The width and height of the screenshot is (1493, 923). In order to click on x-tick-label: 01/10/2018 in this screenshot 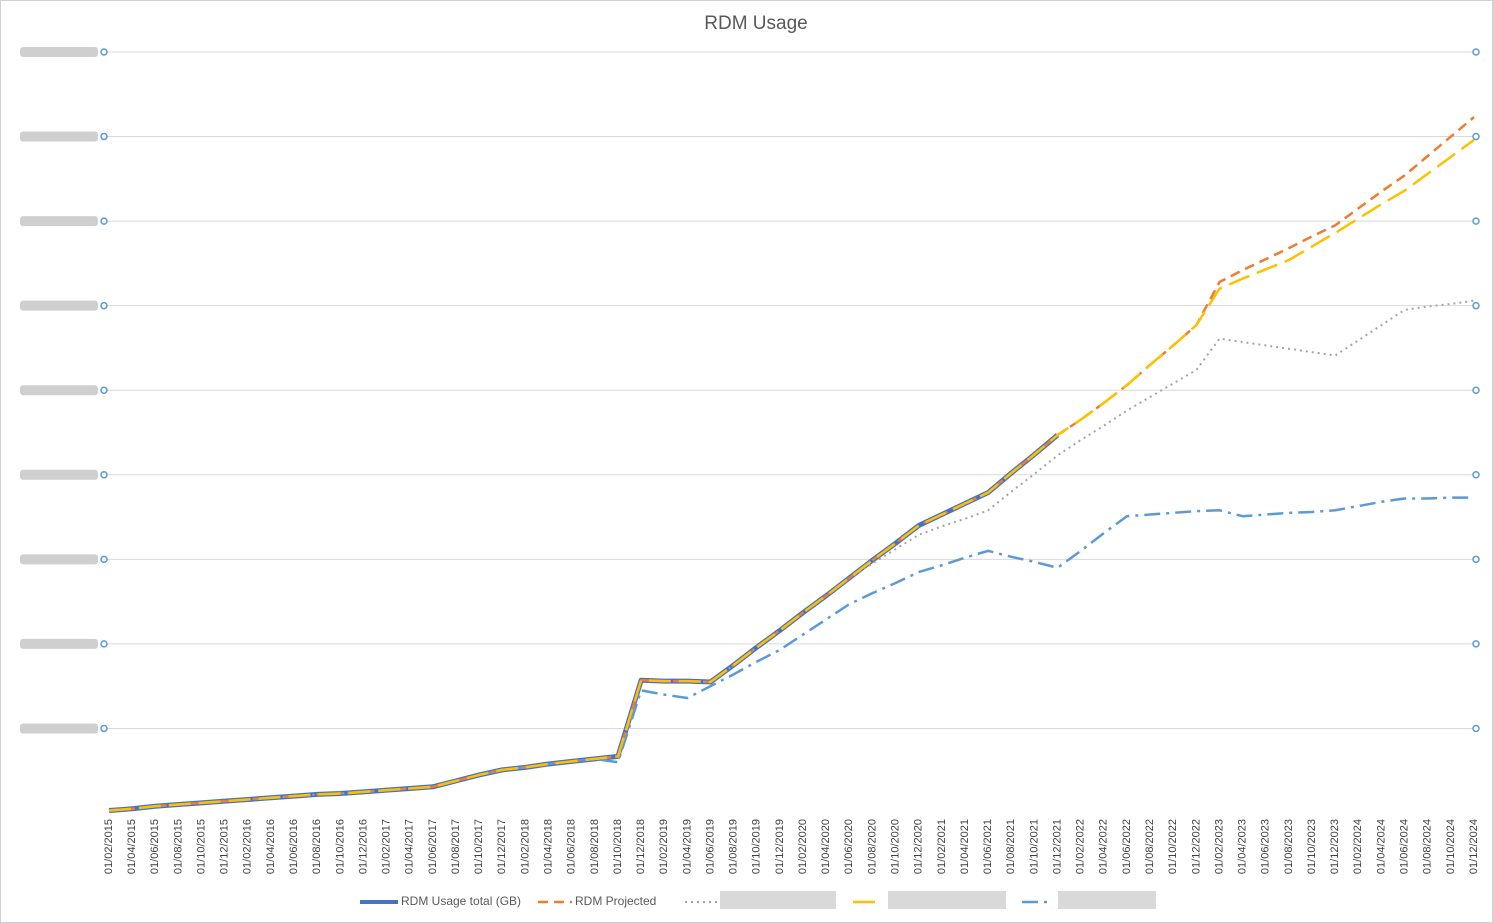, I will do `click(618, 846)`.